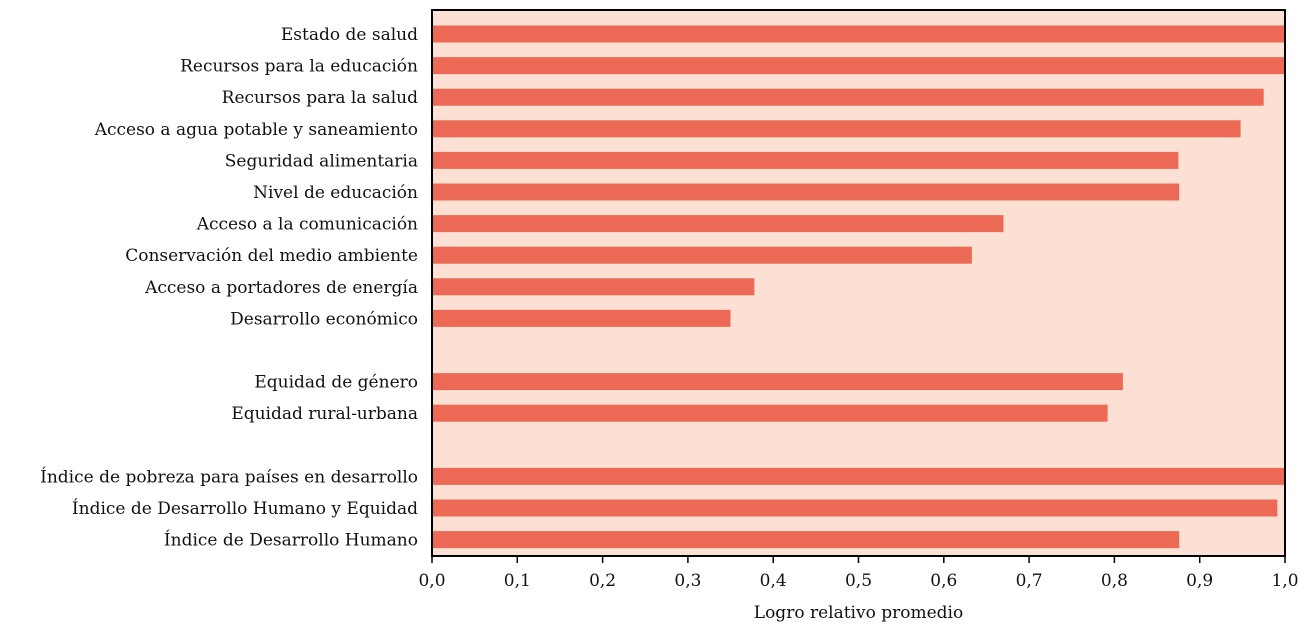 The image size is (1300, 626). What do you see at coordinates (299, 67) in the screenshot?
I see `category-label: Recursos para la educación` at bounding box center [299, 67].